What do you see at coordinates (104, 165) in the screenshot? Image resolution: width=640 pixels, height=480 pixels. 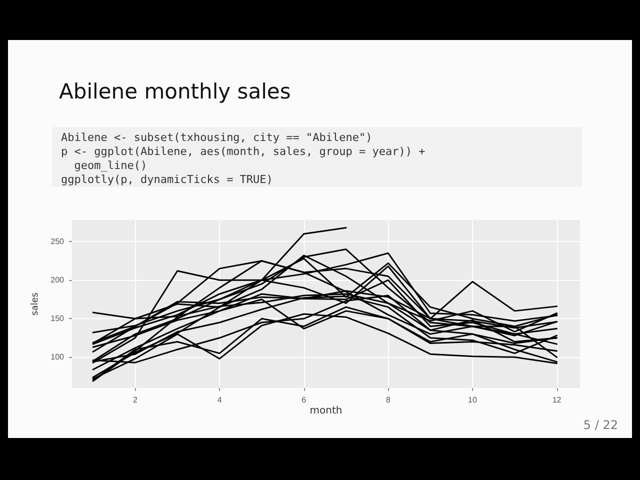 I see `text: geom_line()` at bounding box center [104, 165].